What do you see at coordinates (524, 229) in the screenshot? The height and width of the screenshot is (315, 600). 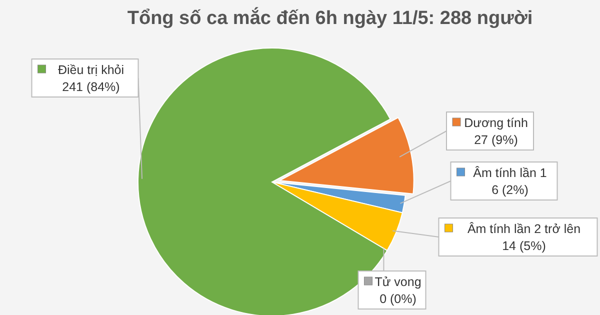 I see `legend-label: Âm tính lần 2 trở lên` at bounding box center [524, 229].